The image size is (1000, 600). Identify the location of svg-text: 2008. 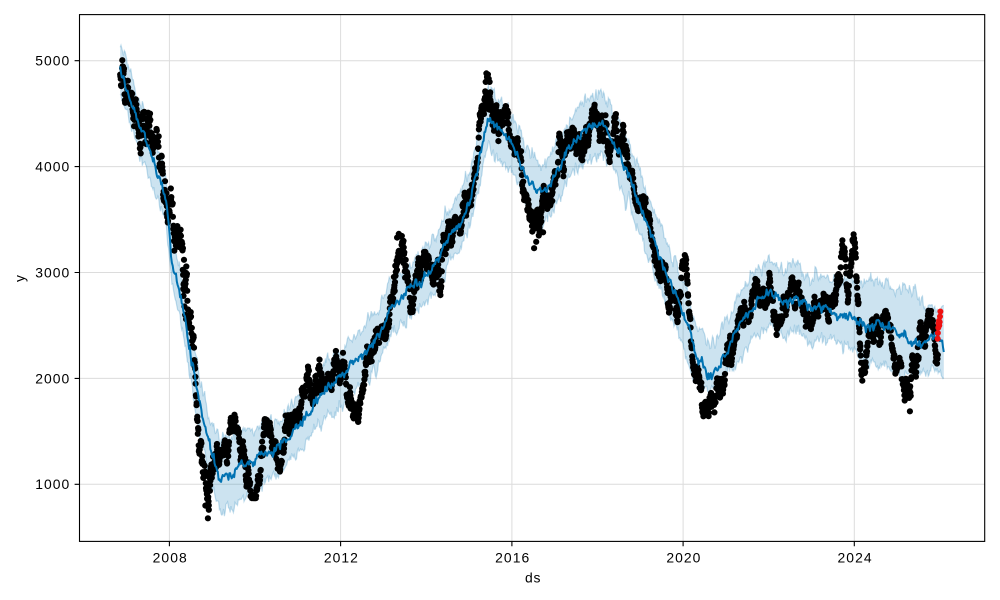
(170, 558).